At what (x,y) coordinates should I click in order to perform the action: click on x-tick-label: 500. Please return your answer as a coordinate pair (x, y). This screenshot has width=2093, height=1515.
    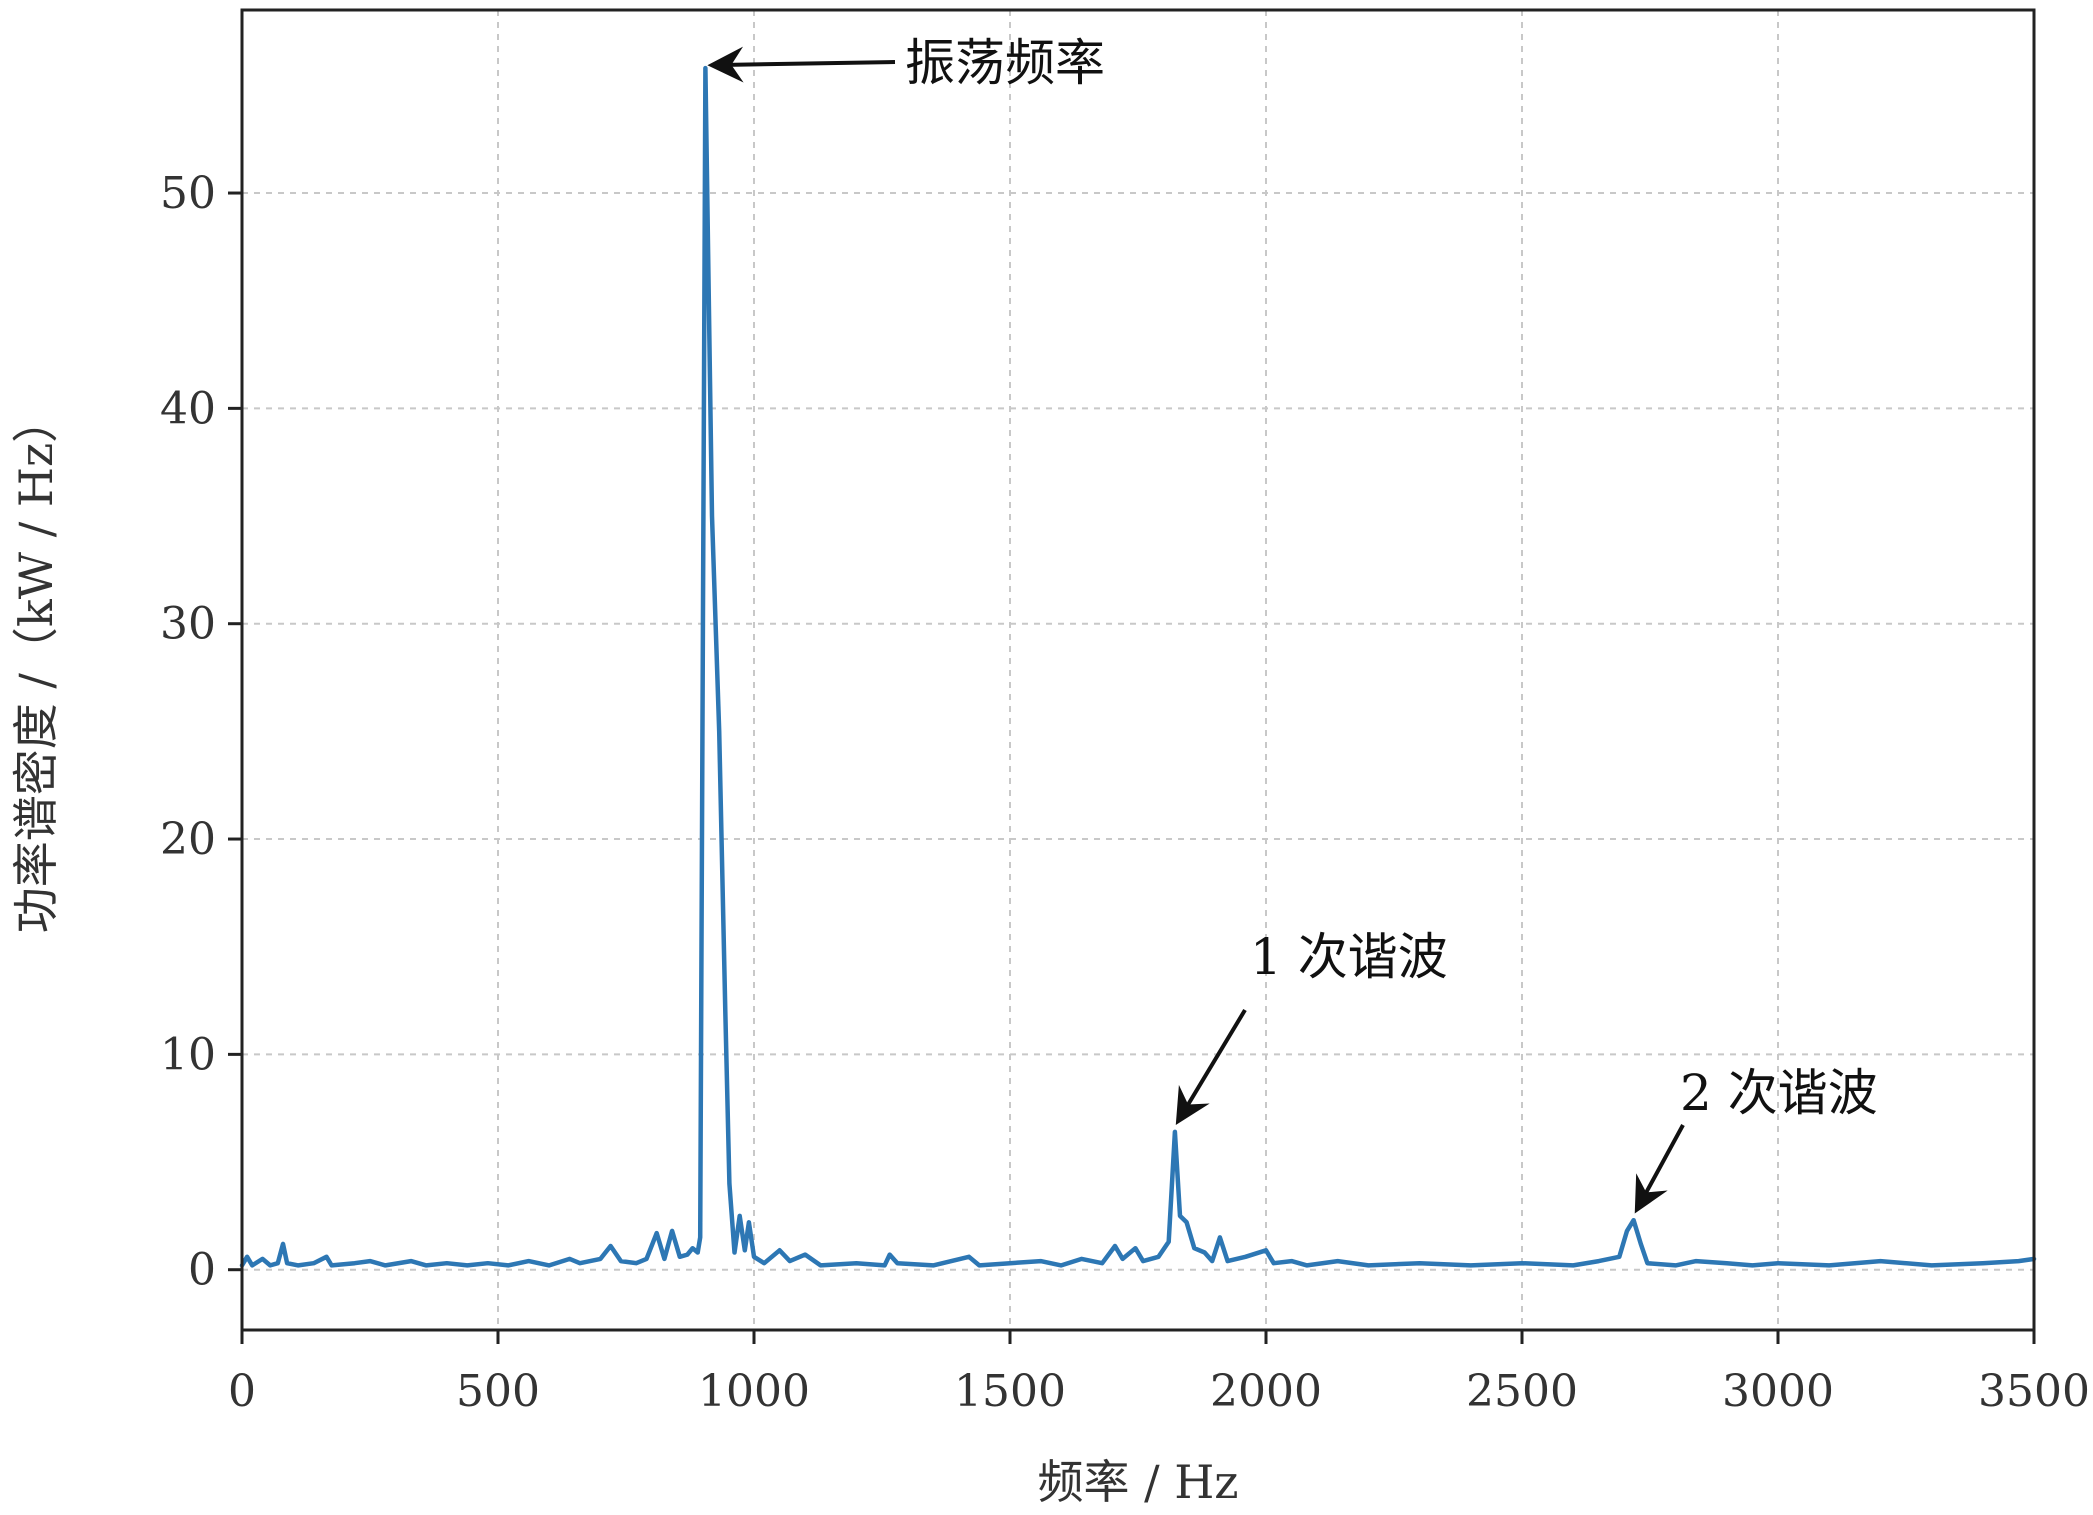
    Looking at the image, I should click on (498, 1391).